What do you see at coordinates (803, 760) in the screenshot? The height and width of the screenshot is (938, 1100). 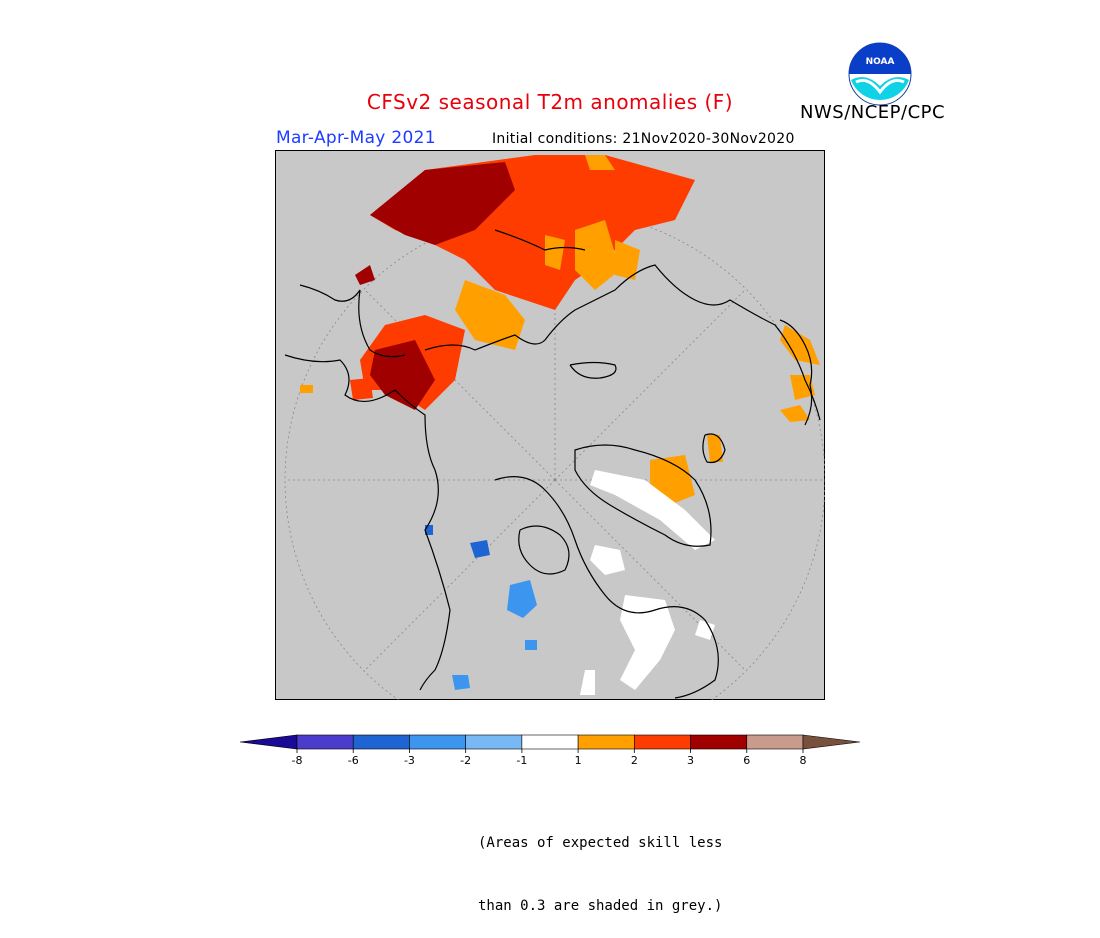 I see `colorbar-tick-label: 8` at bounding box center [803, 760].